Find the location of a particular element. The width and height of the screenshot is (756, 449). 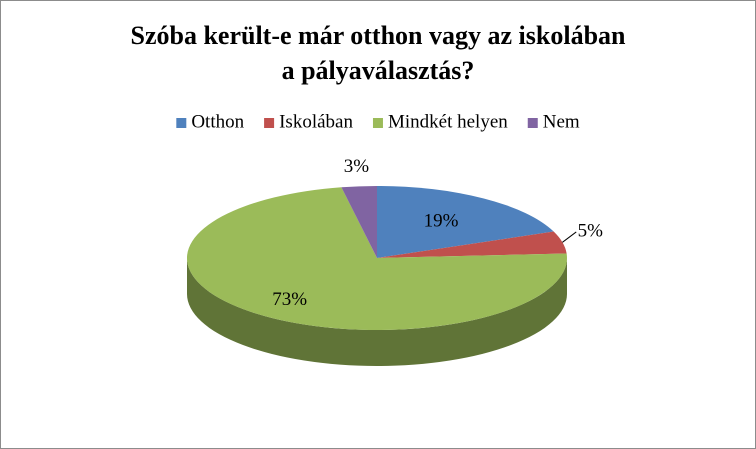

chart-title: a pályaválasztás? is located at coordinates (378, 70).